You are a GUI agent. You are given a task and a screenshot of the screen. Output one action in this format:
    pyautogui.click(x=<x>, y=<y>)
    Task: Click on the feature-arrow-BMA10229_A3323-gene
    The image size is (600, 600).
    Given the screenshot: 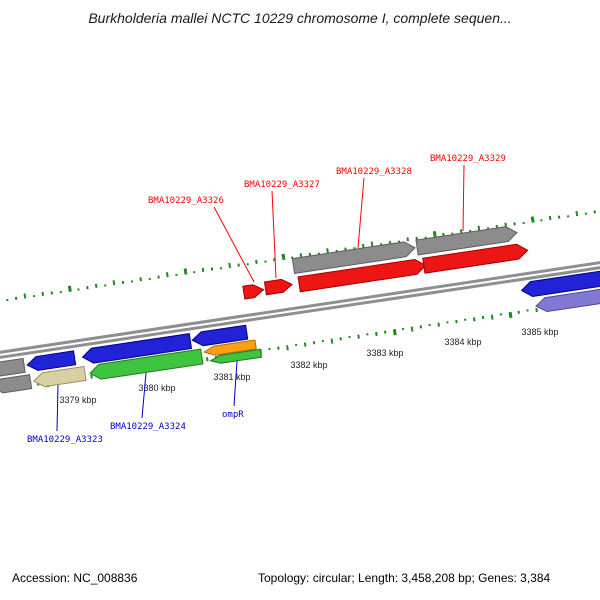 What is the action you would take?
    pyautogui.click(x=51, y=361)
    